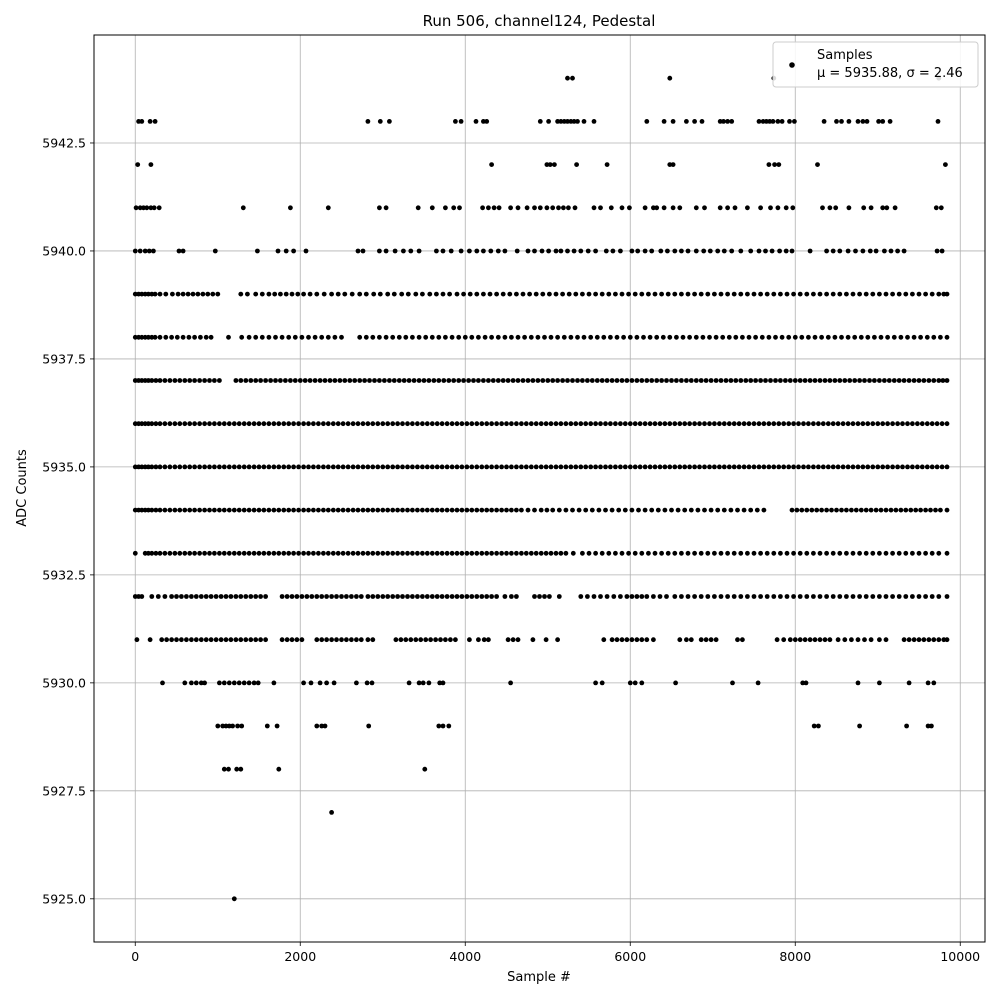  Describe the element at coordinates (135, 956) in the screenshot. I see `x-tick-label: 0` at that location.